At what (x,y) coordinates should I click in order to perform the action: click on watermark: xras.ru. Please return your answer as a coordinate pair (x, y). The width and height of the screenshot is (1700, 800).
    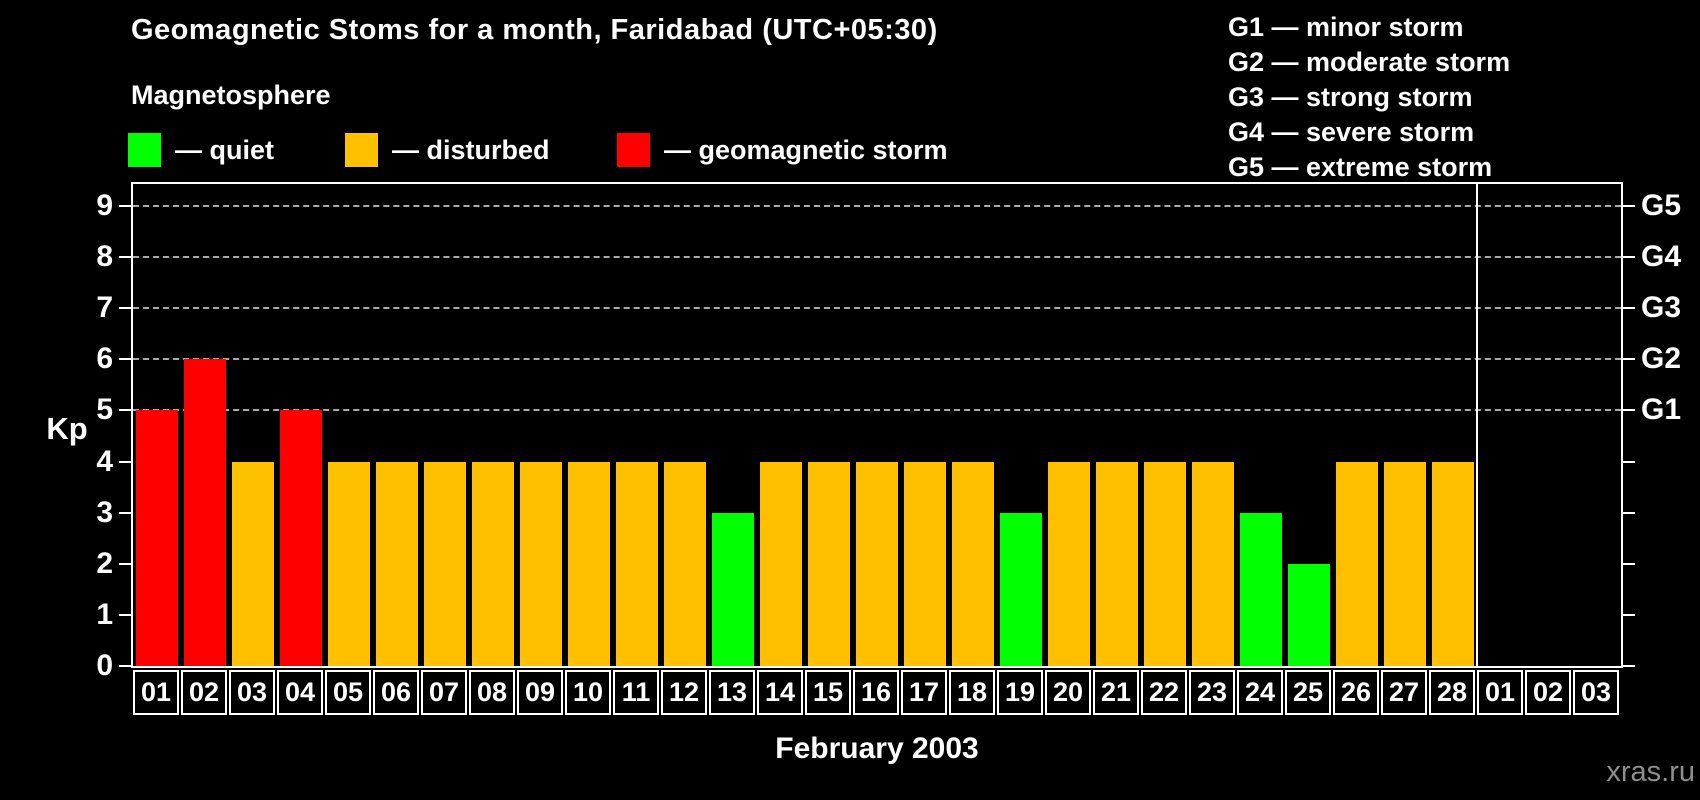
    Looking at the image, I should click on (1650, 772).